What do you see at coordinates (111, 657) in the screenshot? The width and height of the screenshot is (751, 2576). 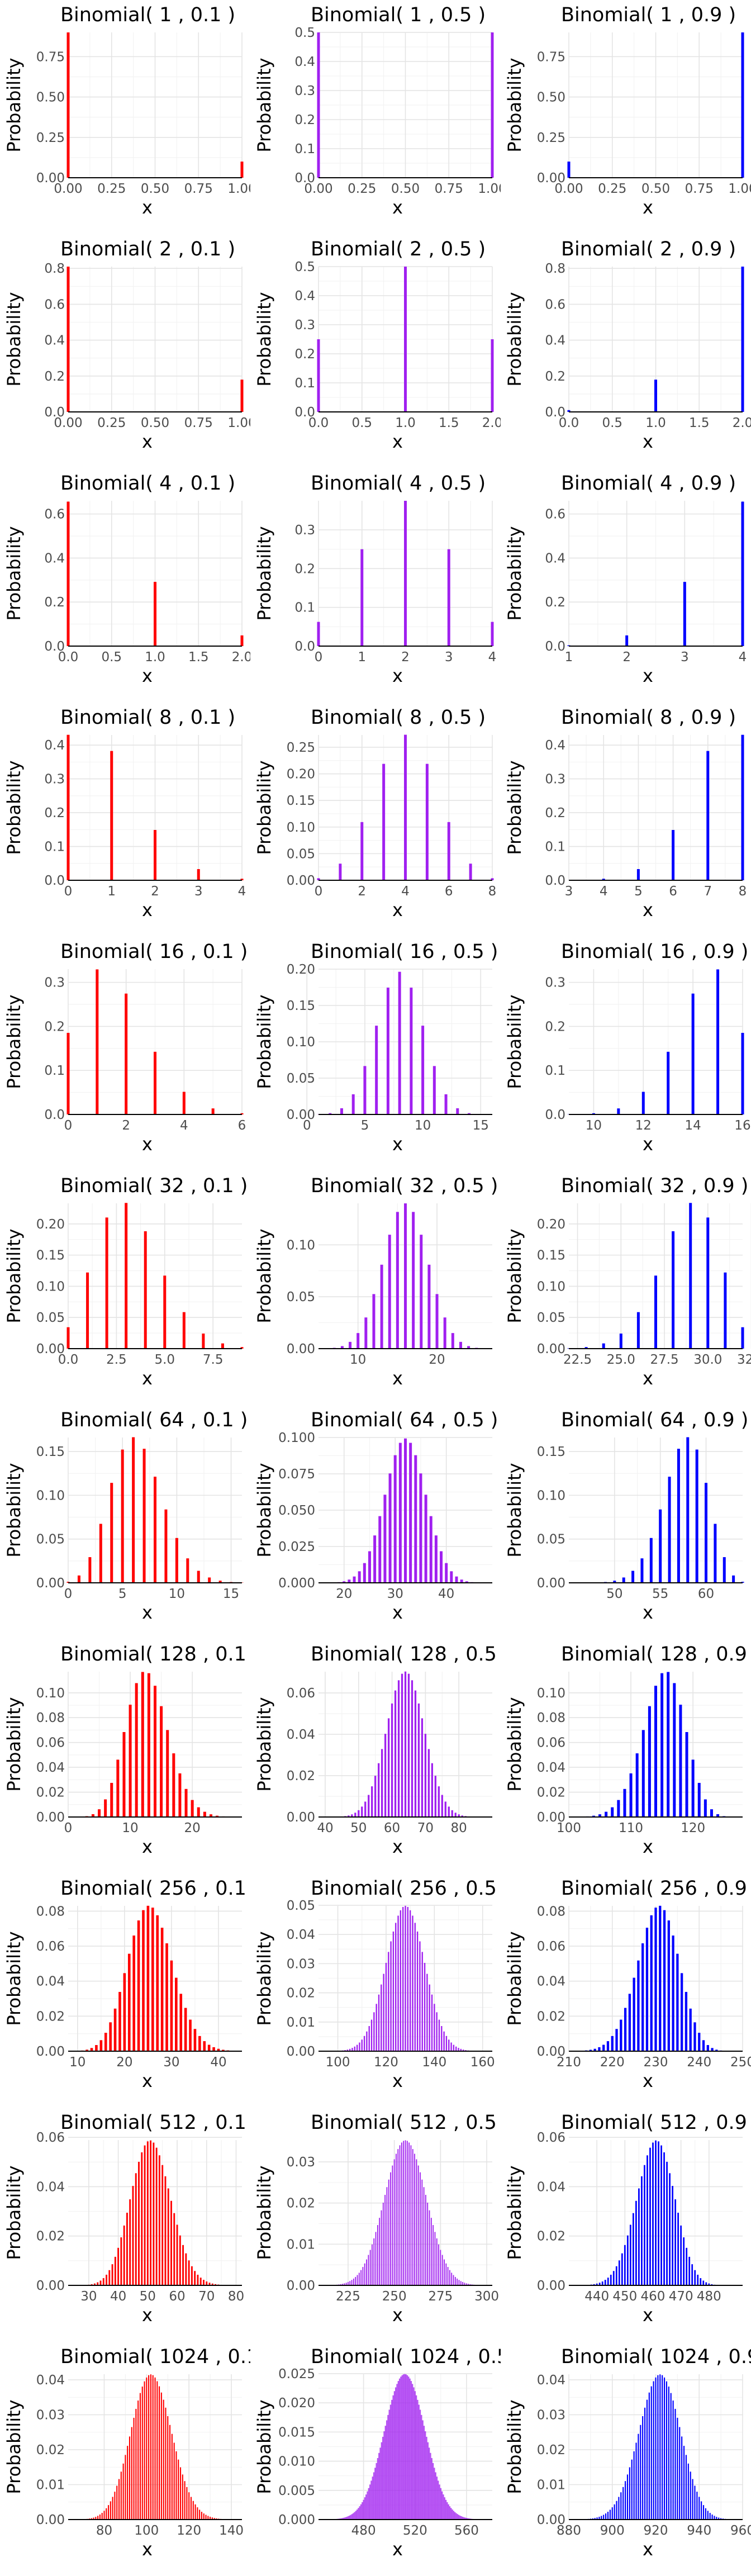 I see `x-tick-label: 0.5` at bounding box center [111, 657].